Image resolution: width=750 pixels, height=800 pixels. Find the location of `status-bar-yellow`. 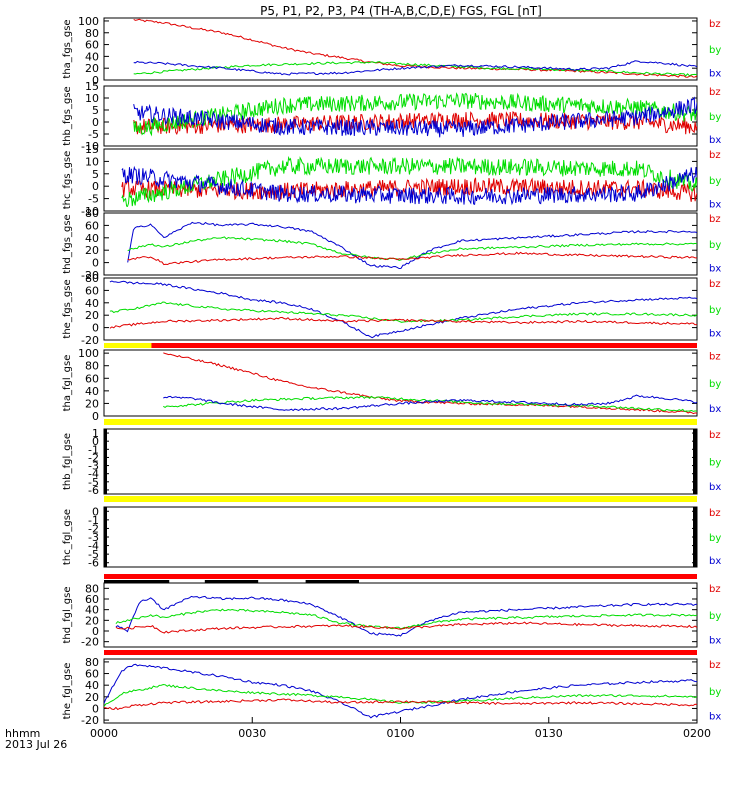

status-bar-yellow is located at coordinates (400, 422).